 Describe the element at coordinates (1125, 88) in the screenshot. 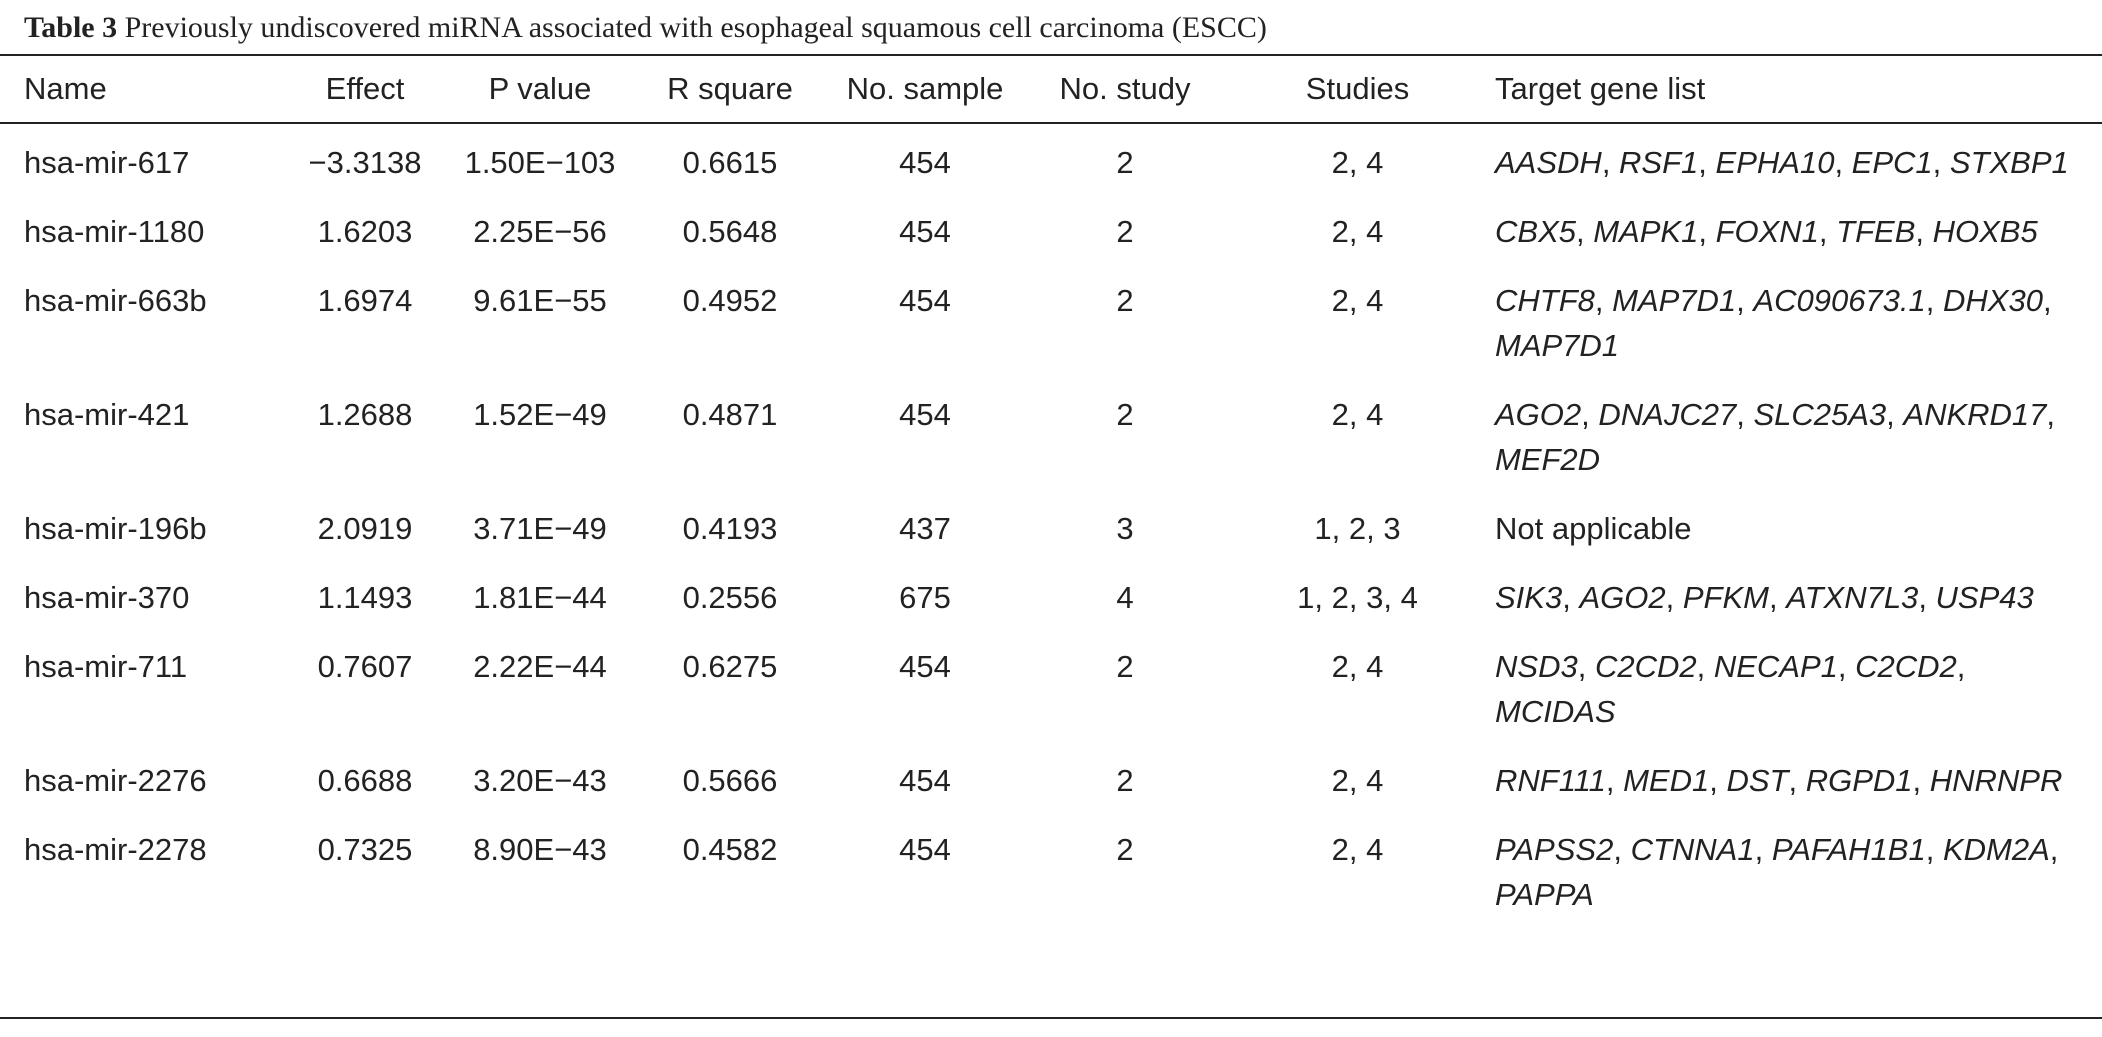

I see `header-no-study: No. study` at that location.